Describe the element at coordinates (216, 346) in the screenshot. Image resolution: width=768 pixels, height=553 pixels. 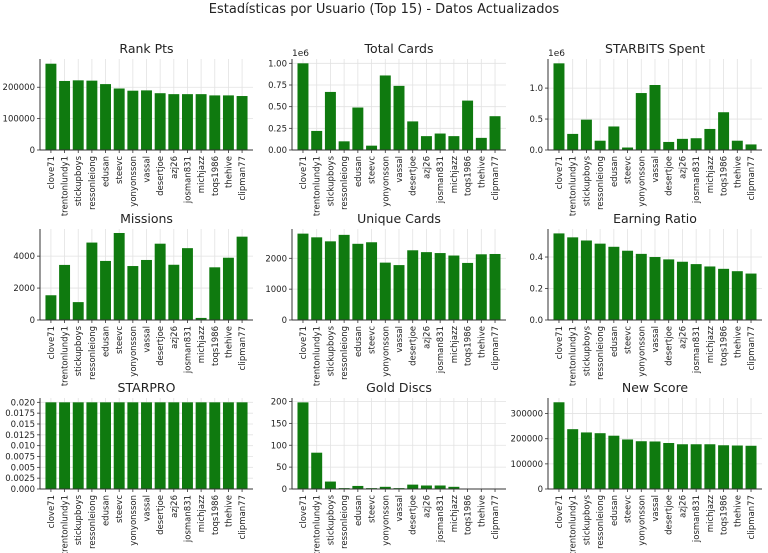
I see `x-tick-label: toqs1986` at that location.